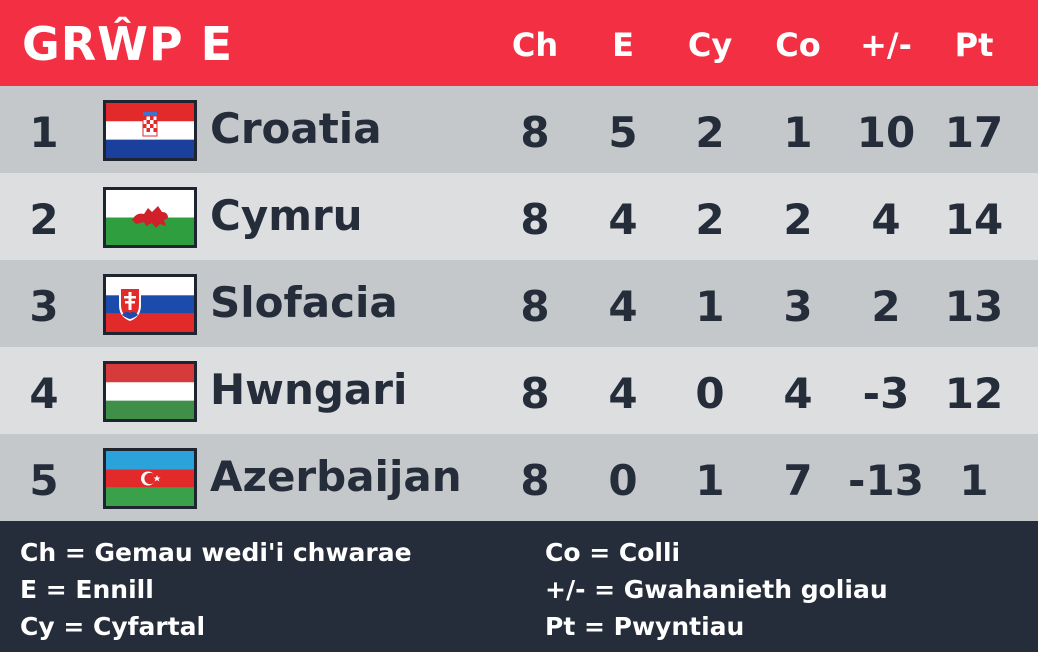  What do you see at coordinates (150, 478) in the screenshot?
I see `azerbaijan-flag-icon` at bounding box center [150, 478].